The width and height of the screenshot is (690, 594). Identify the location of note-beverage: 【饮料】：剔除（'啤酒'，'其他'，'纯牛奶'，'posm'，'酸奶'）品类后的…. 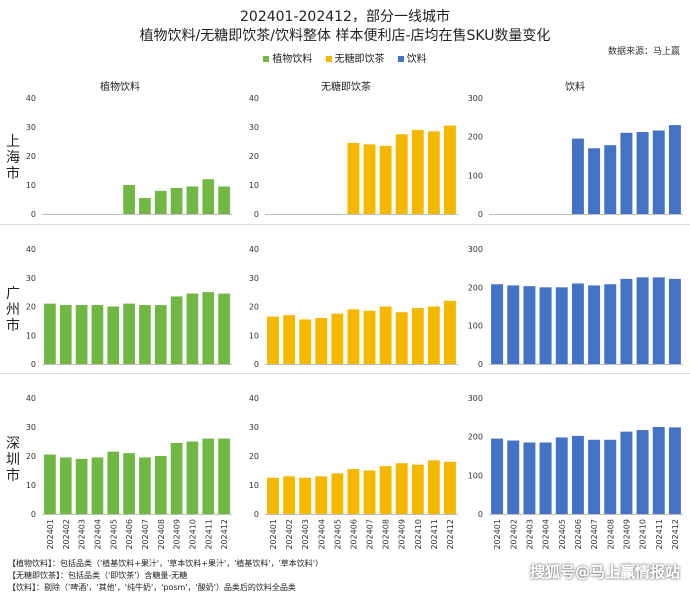
(152, 587).